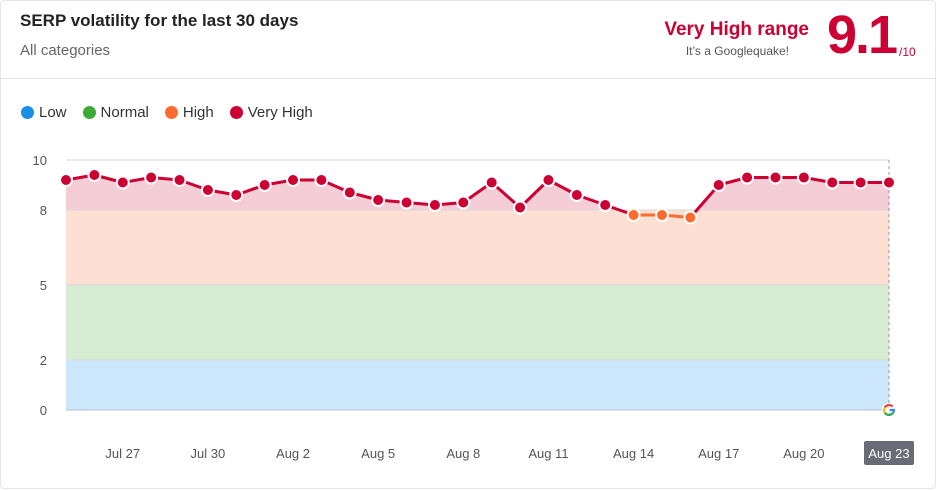 This screenshot has height=490, width=936. What do you see at coordinates (43, 360) in the screenshot?
I see `y-tick-label-2: 2` at bounding box center [43, 360].